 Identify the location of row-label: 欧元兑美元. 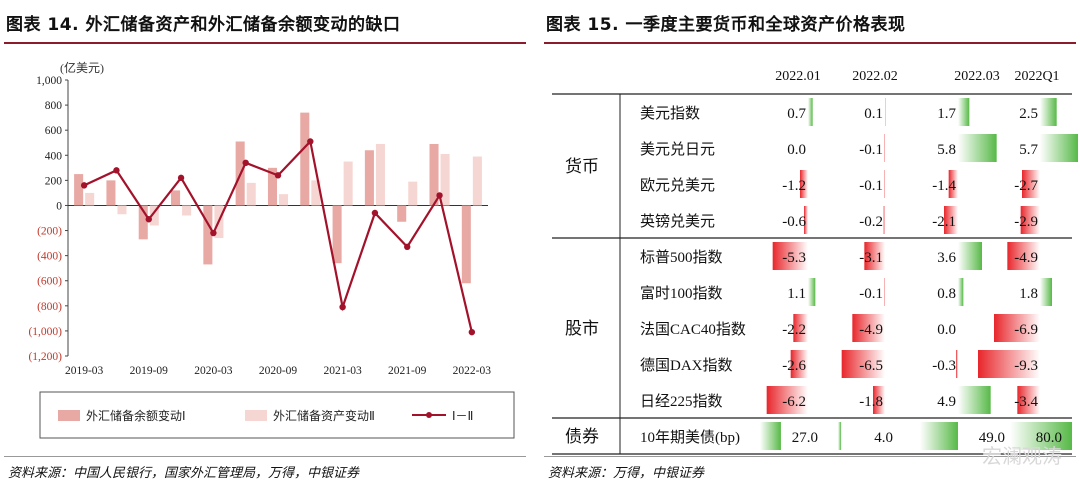
(677, 185).